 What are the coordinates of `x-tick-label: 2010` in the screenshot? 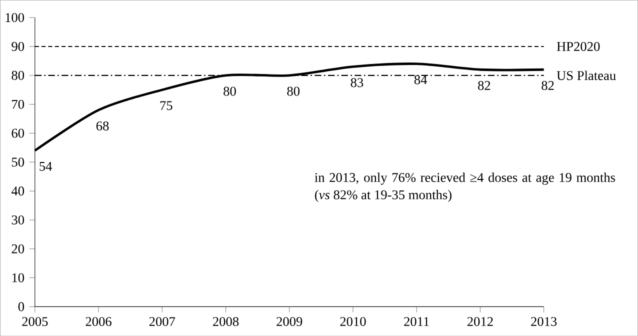 It's located at (353, 321).